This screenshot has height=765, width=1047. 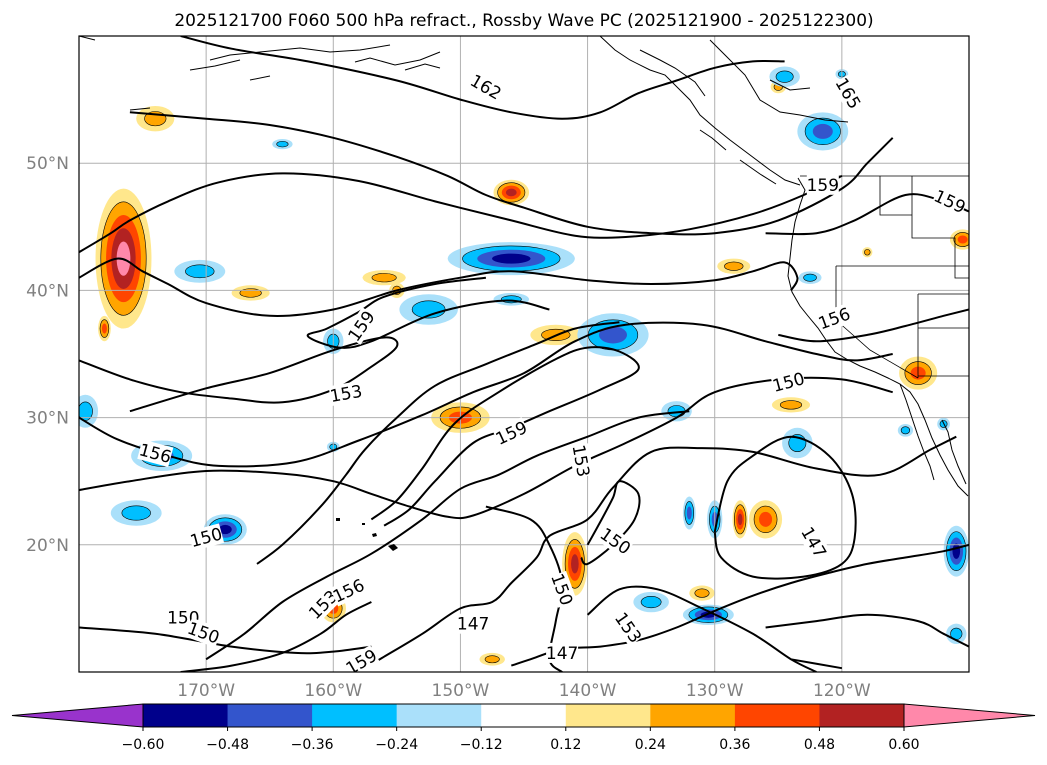 What do you see at coordinates (903, 745) in the screenshot?
I see `colorbar-tick-label: 0.60` at bounding box center [903, 745].